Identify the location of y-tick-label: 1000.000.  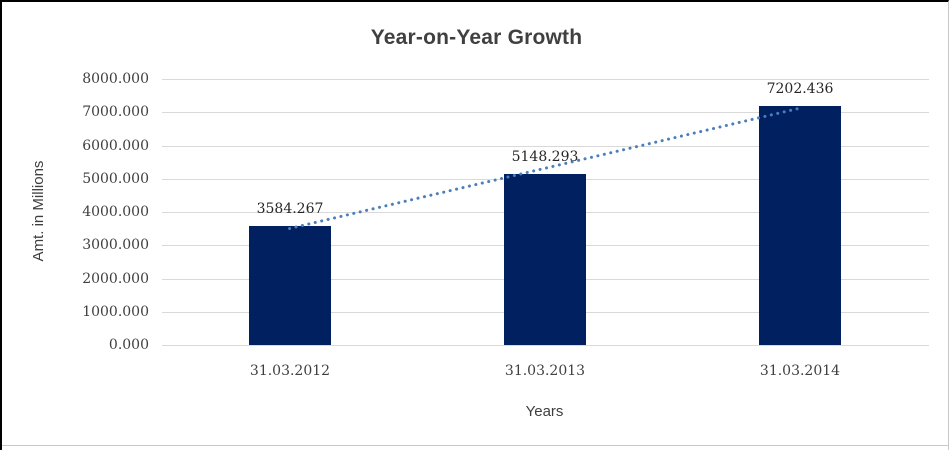
(115, 312).